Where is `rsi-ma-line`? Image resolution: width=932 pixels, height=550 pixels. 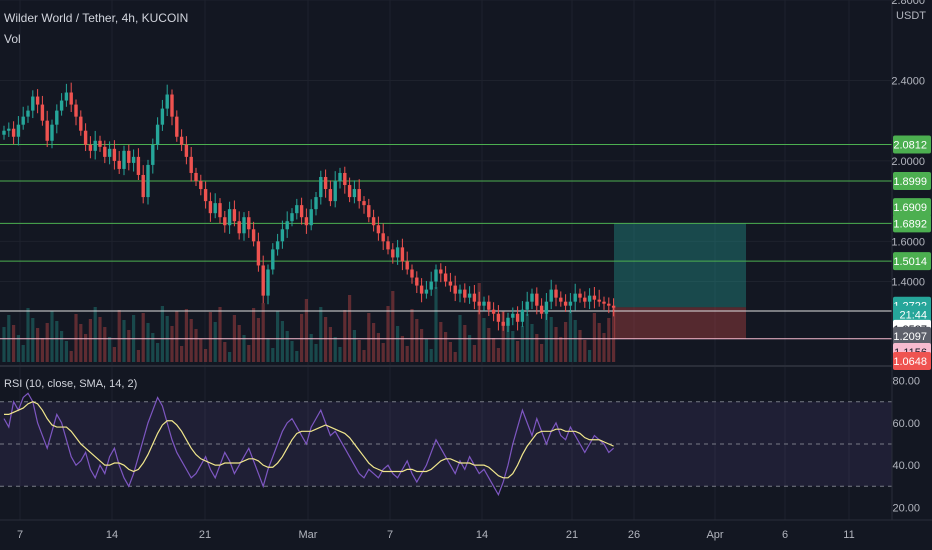 rsi-ma-line is located at coordinates (309, 440).